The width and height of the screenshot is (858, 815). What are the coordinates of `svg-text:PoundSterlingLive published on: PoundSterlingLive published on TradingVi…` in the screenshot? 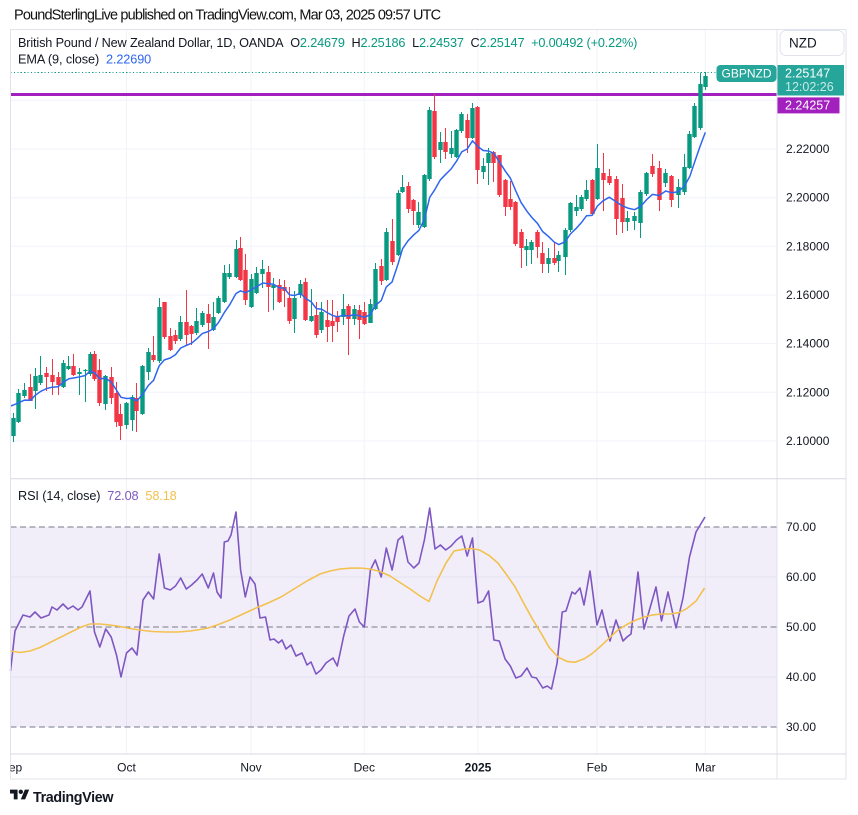 It's located at (227, 16).